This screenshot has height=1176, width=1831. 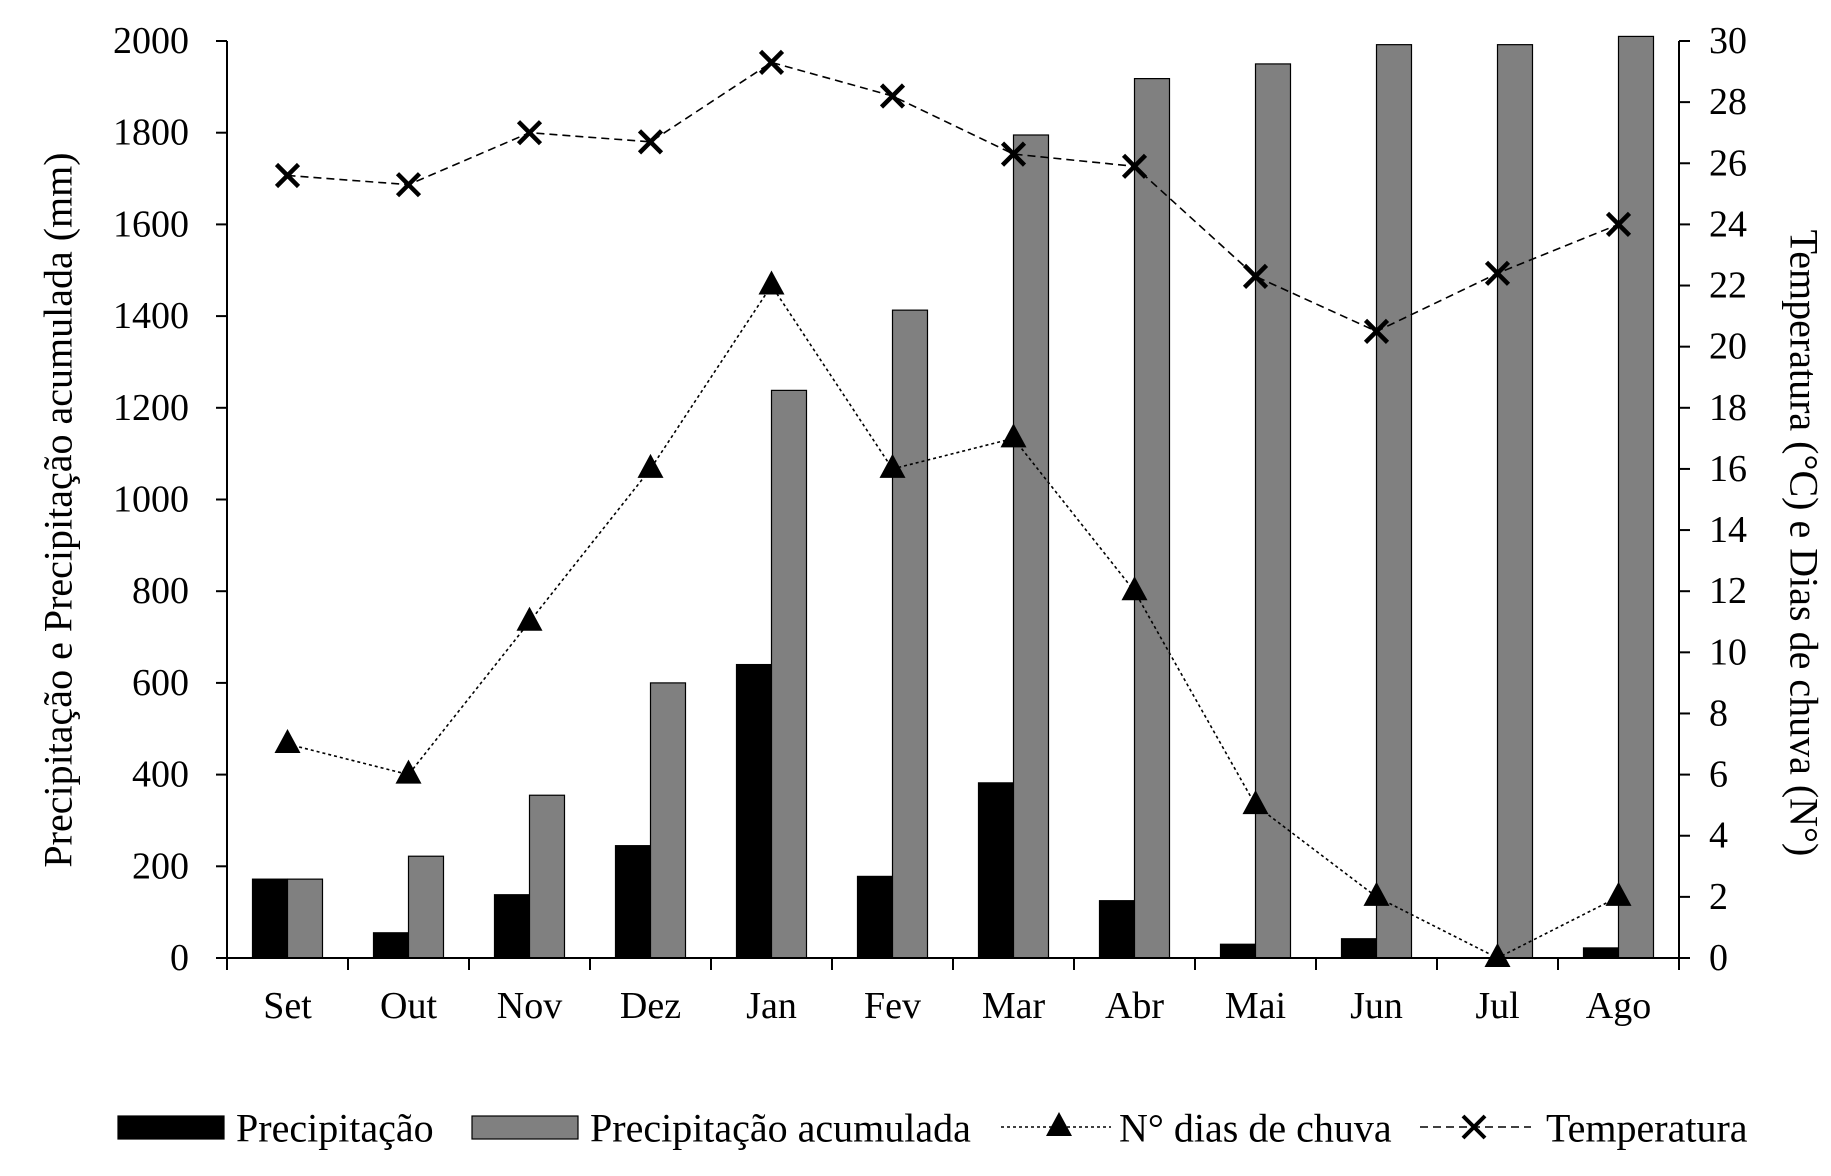 What do you see at coordinates (1728, 347) in the screenshot?
I see `y2-tick-label: 20` at bounding box center [1728, 347].